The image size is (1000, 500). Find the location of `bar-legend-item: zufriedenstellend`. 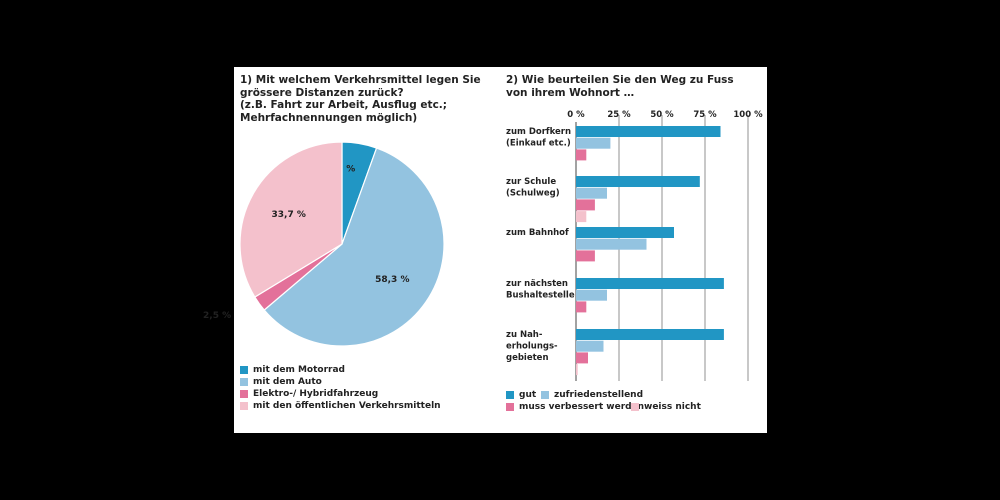

bar-legend-item: zufriedenstellend is located at coordinates (592, 395).